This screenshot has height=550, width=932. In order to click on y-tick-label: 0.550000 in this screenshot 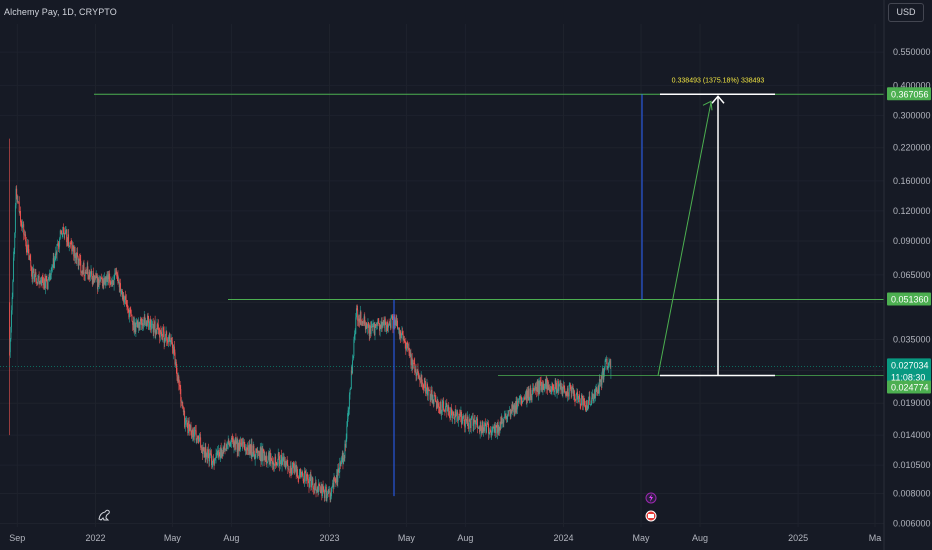, I will do `click(912, 52)`.